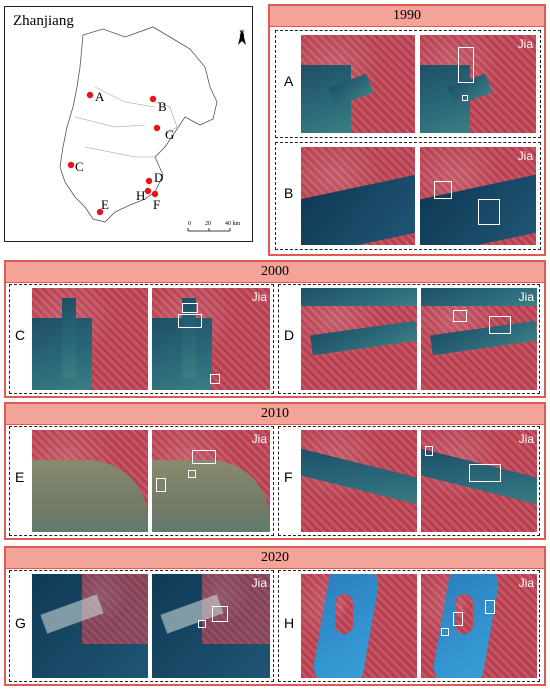 This screenshot has height=690, width=550. I want to click on highlight-box-h3, so click(445, 632).